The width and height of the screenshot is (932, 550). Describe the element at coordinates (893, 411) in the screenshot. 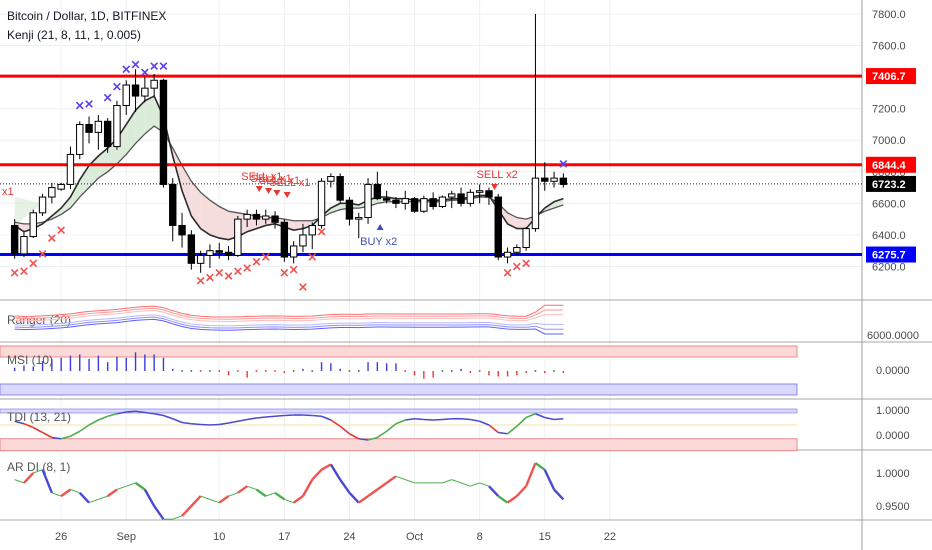

I see `tdi-axis-label: 1.0000` at that location.